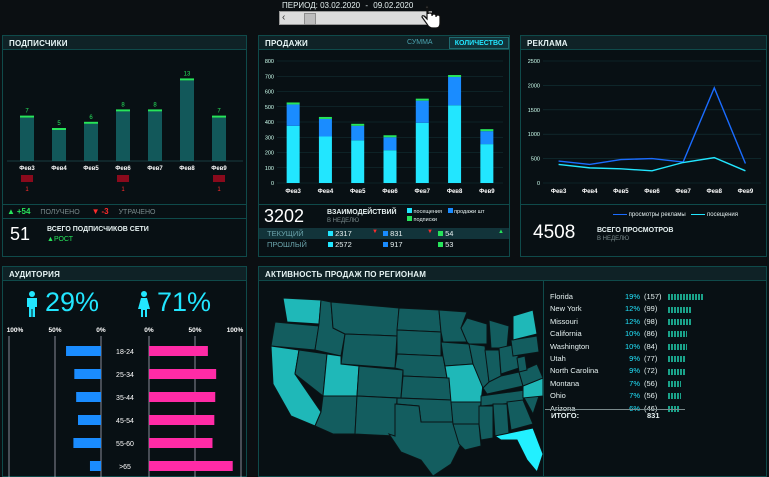 This screenshot has width=769, height=477. What do you see at coordinates (20, 234) in the screenshot?
I see `subscribers-net: 51` at bounding box center [20, 234].